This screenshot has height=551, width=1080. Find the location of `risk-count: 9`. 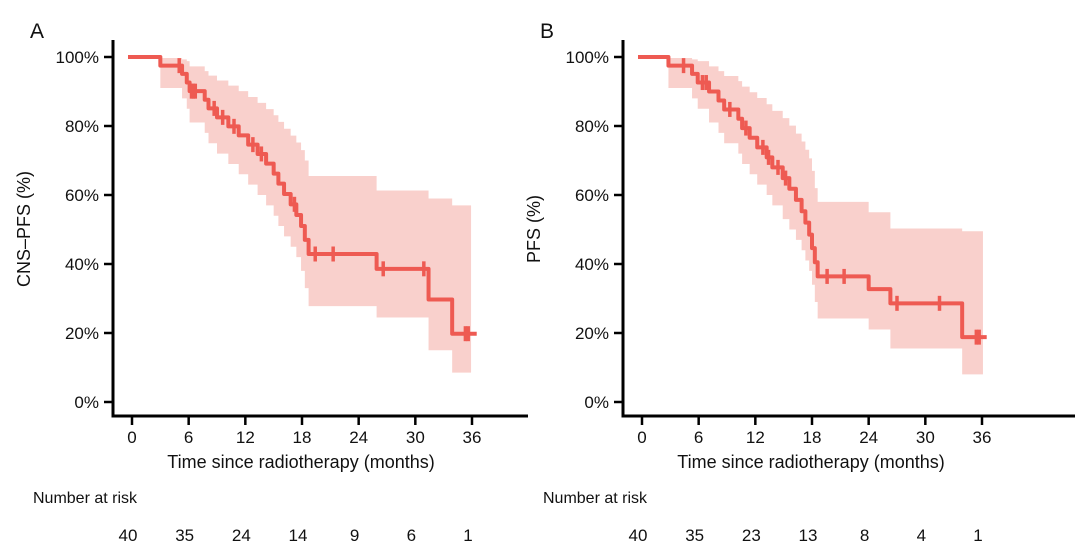

risk-count: 9 is located at coordinates (354, 535).